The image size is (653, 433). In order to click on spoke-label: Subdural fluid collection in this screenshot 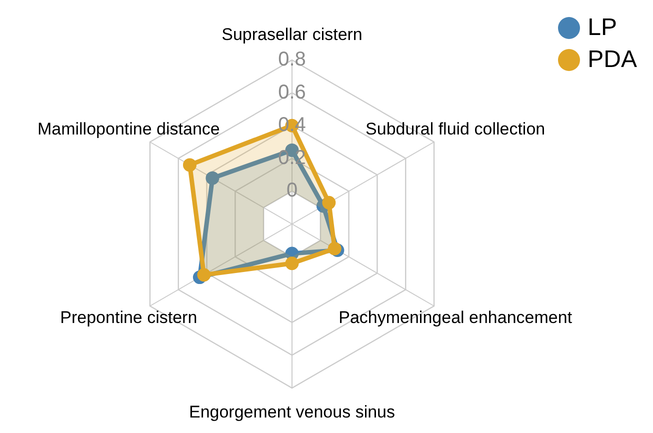, I will do `click(456, 128)`.